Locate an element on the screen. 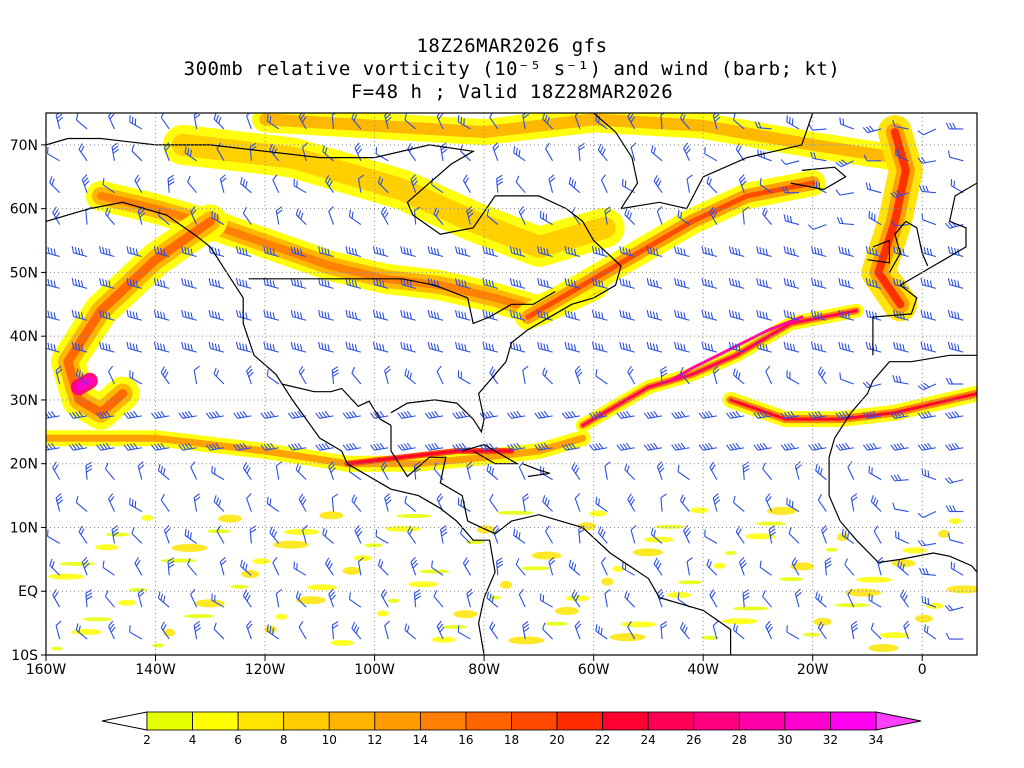 This screenshot has width=1024, height=768. colorbar: 2 4 6 8 10 12 14 16 18 20 22 24 26 28 30 32 34 is located at coordinates (511, 729).